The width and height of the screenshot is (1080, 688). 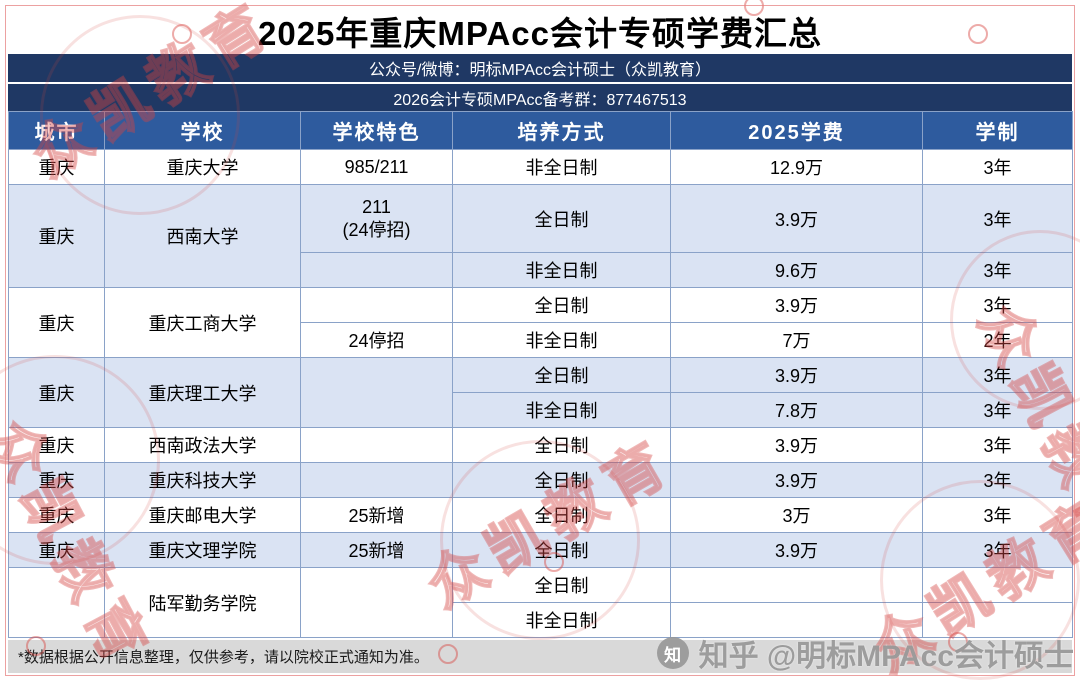 I want to click on column-header-mode: 培养方式, so click(x=561, y=131).